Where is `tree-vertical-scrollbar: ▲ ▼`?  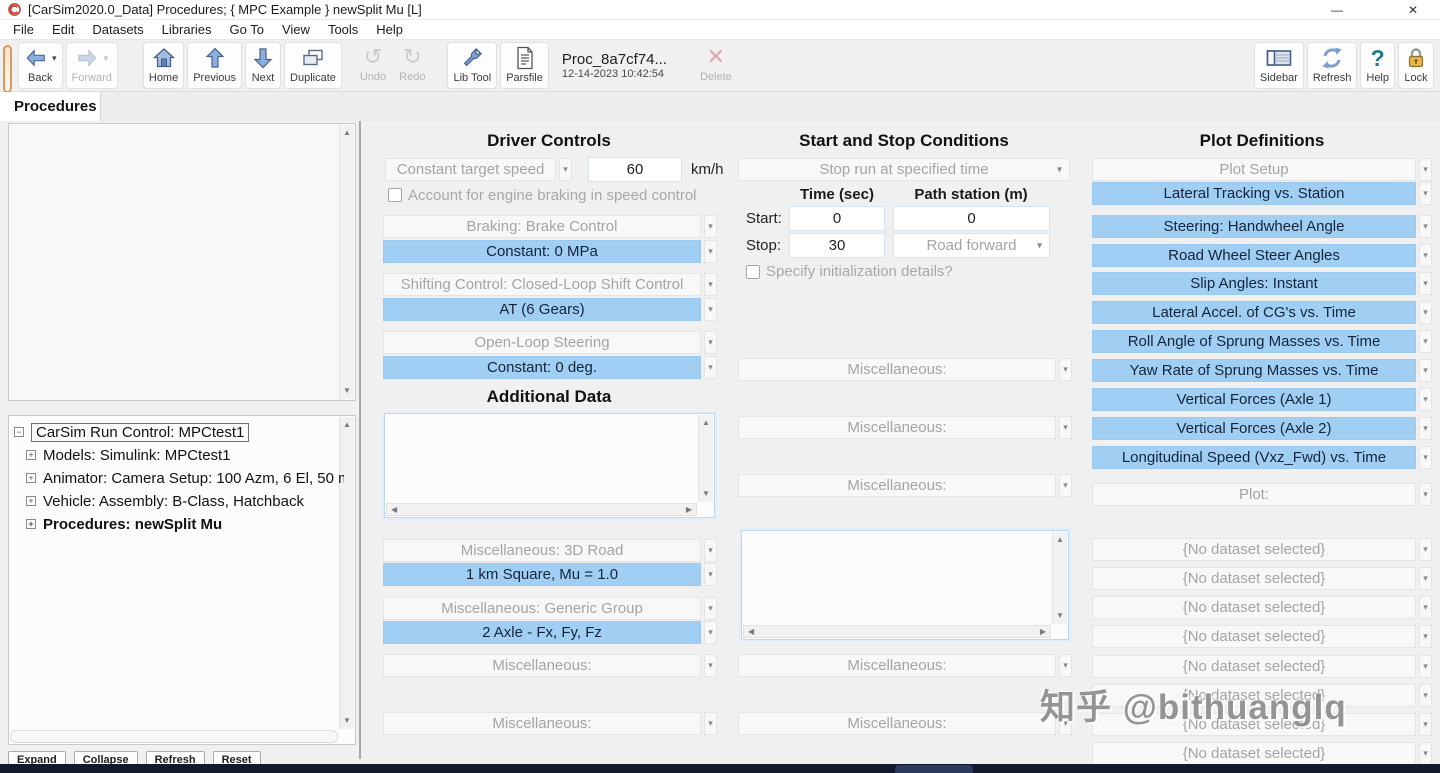 tree-vertical-scrollbar: ▲ ▼ is located at coordinates (346, 573).